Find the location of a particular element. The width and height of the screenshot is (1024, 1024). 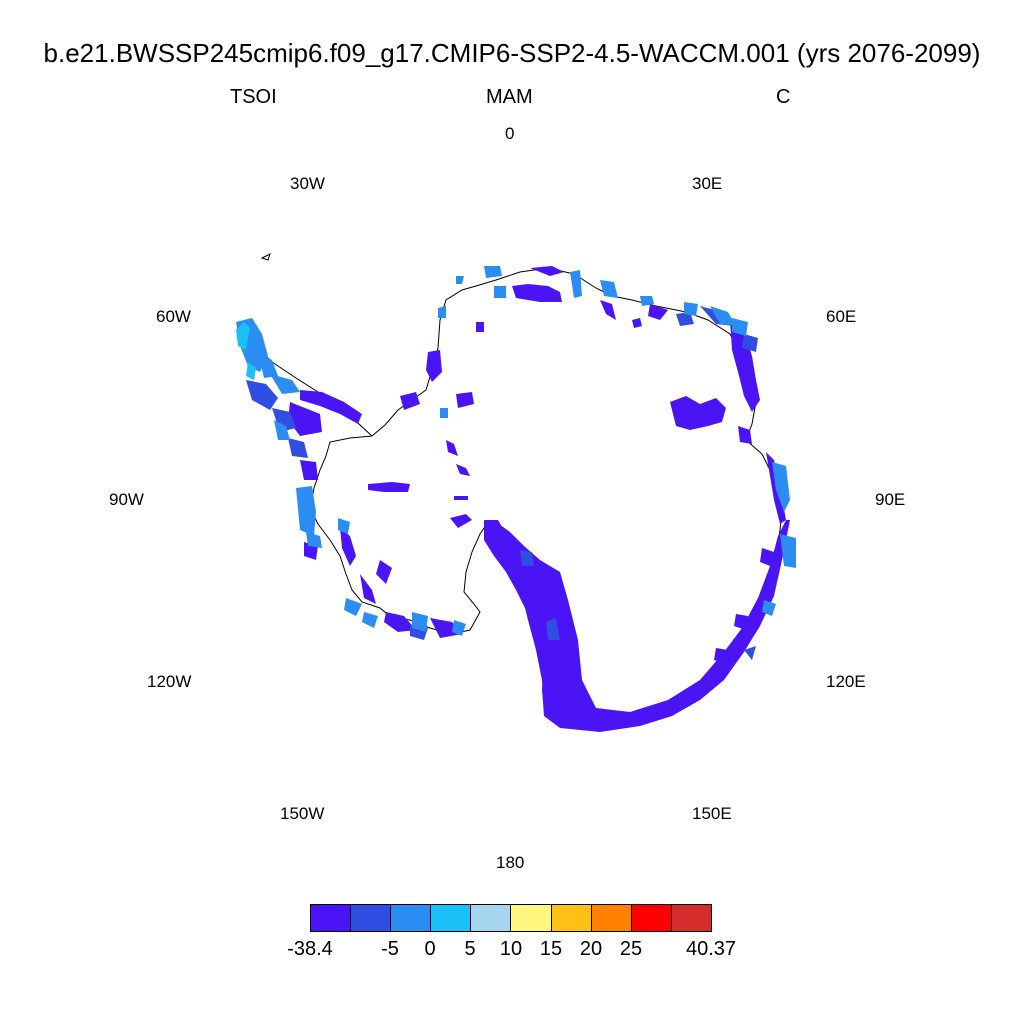

lon-label-180: 180 is located at coordinates (510, 862).